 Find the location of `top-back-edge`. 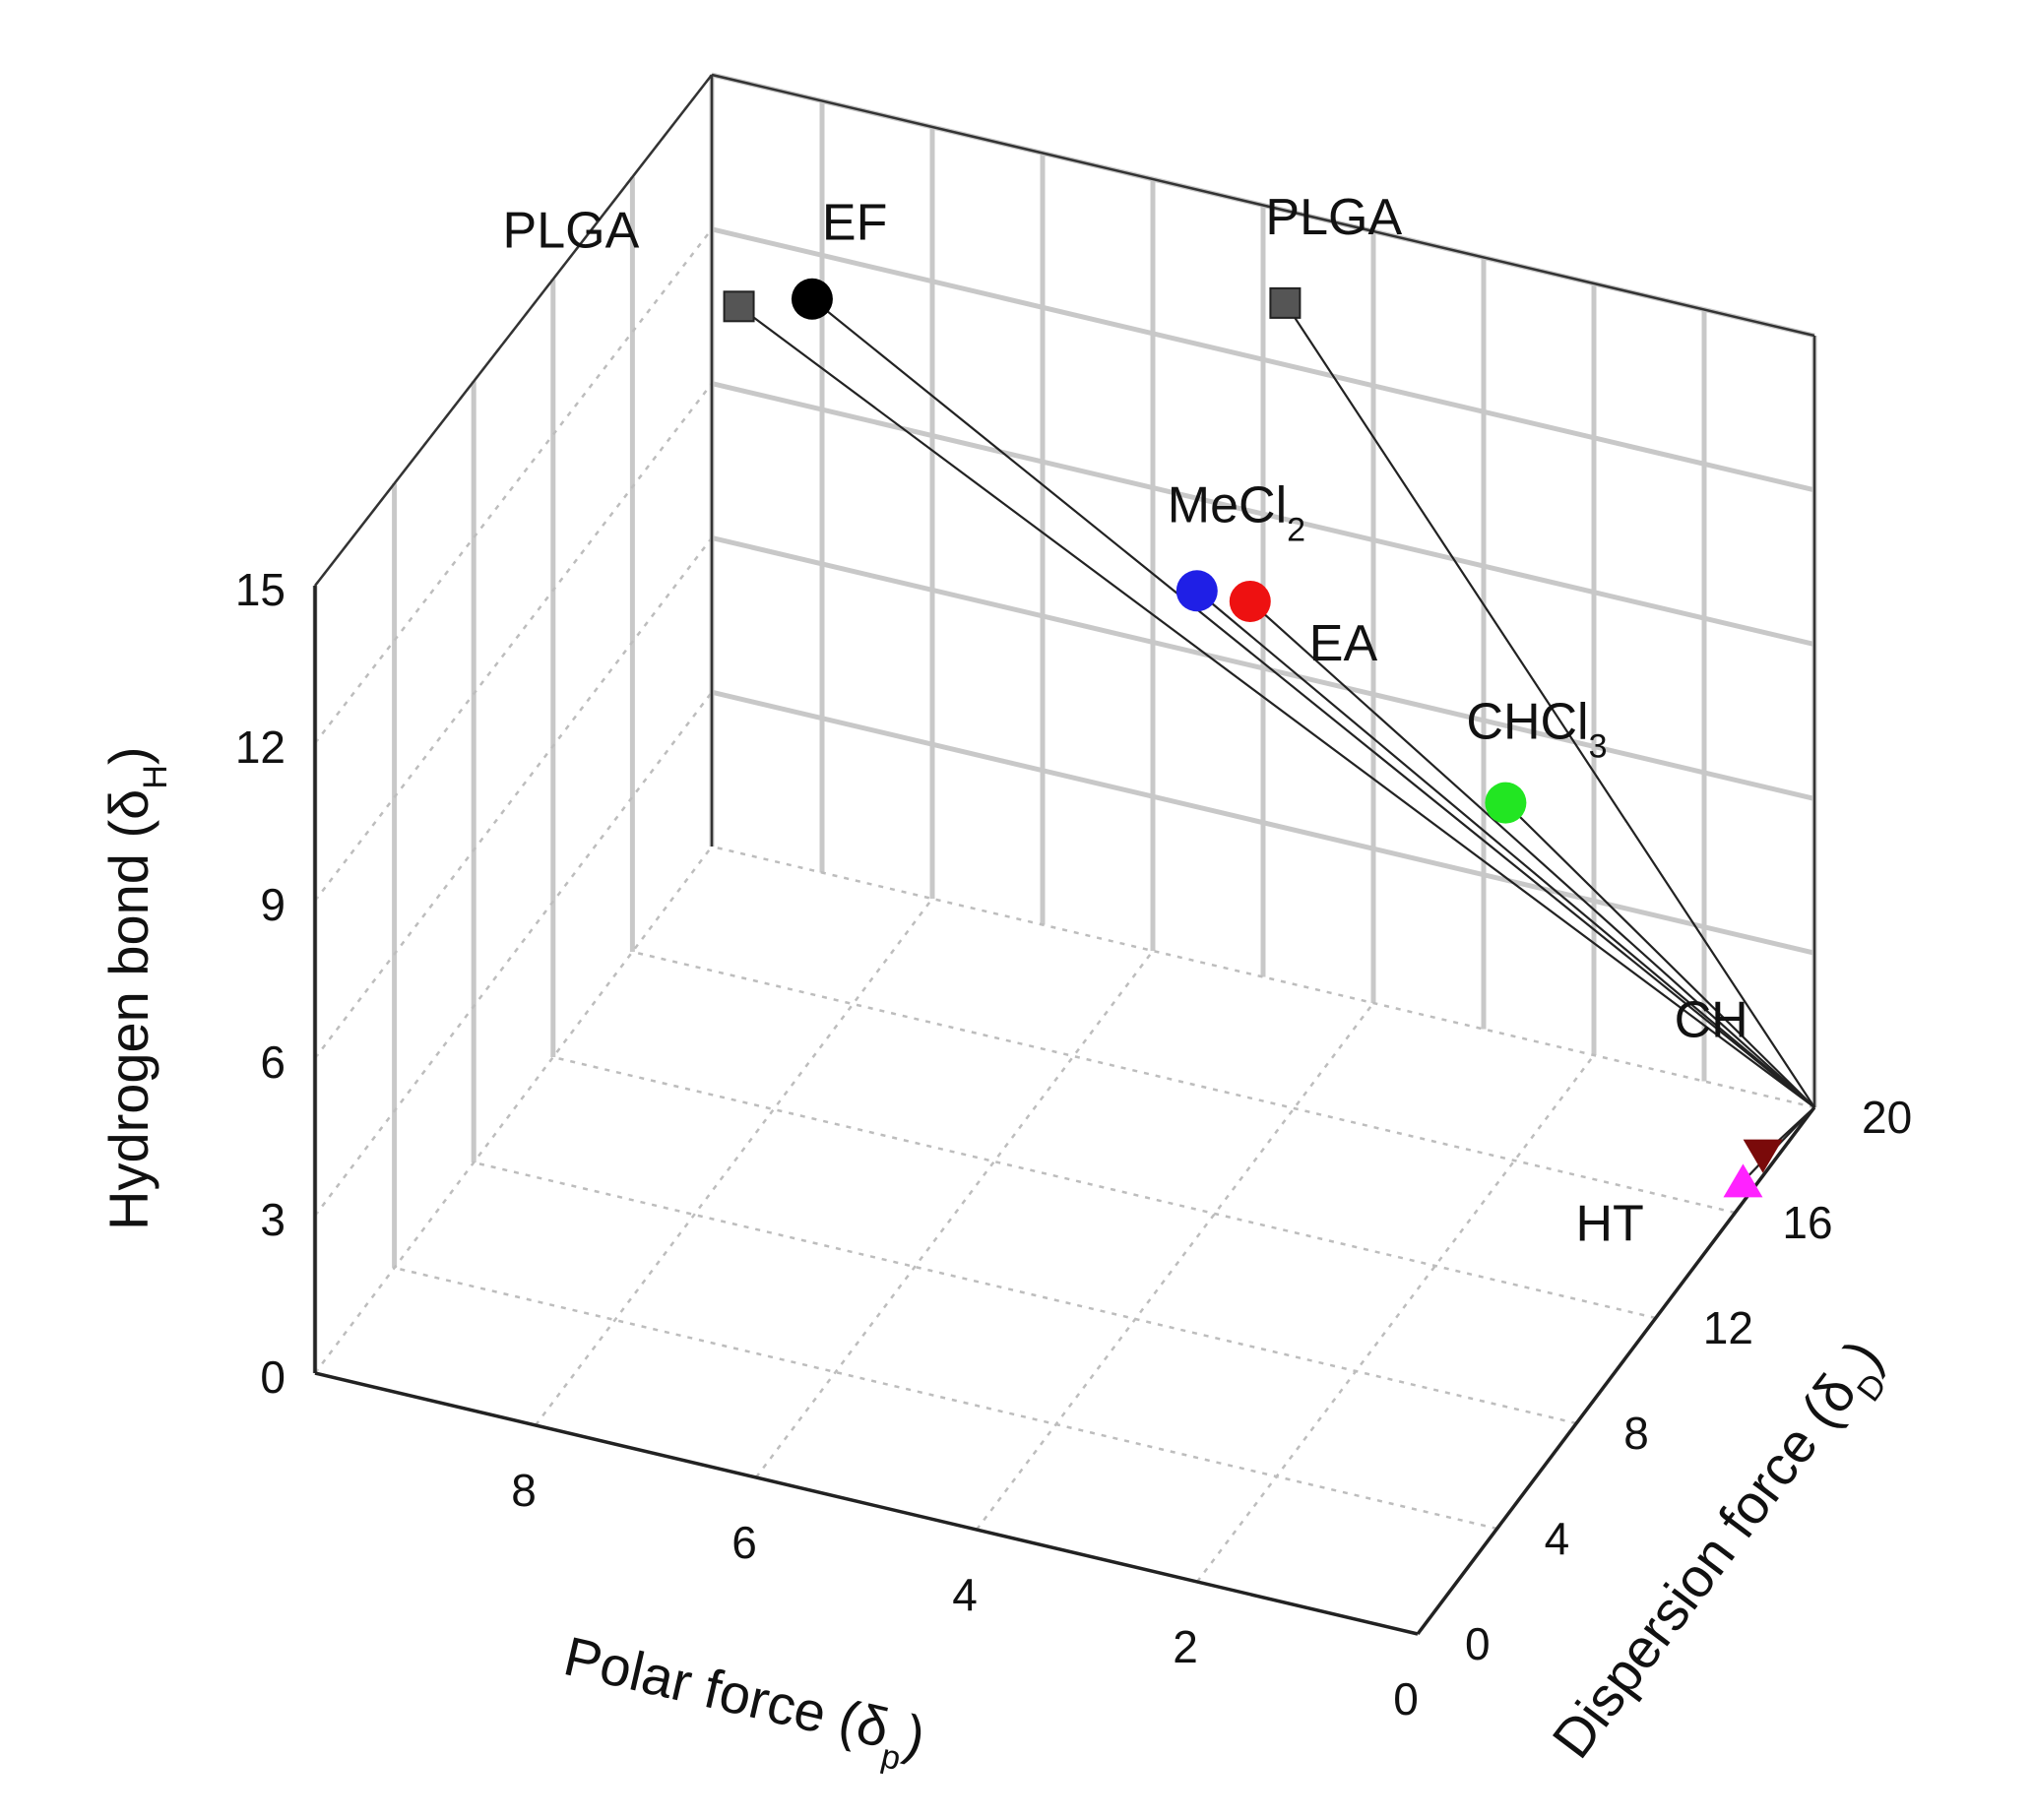

top-back-edge is located at coordinates (1263, 205).